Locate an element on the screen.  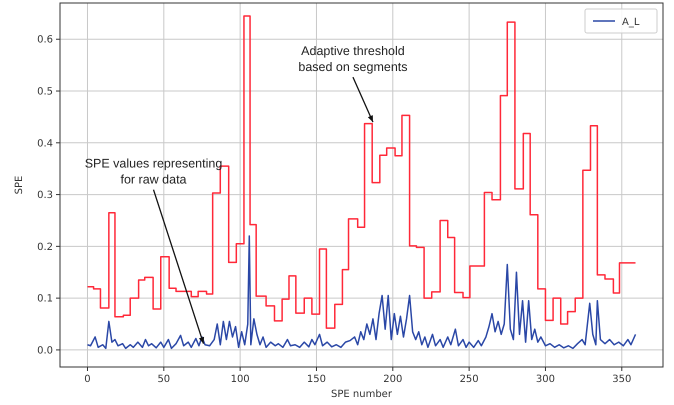
y-tick-label: 0.4 is located at coordinates (45, 144).